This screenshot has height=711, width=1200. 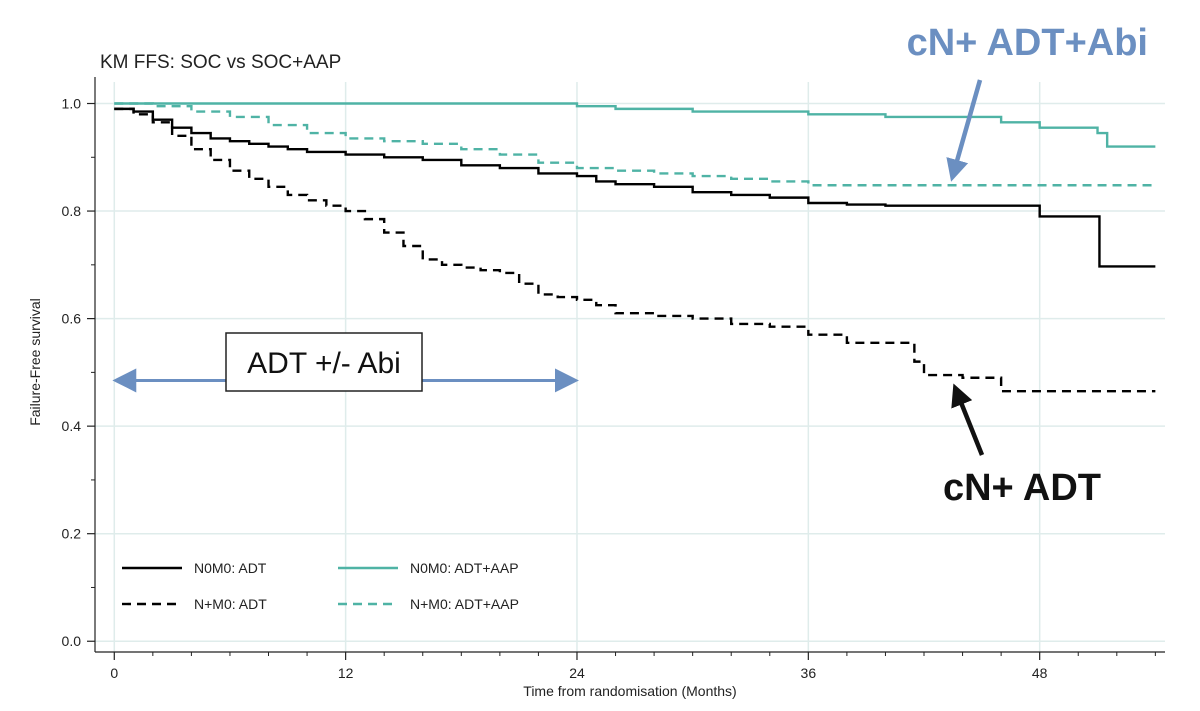 What do you see at coordinates (346, 673) in the screenshot?
I see `x-tick-label: 12` at bounding box center [346, 673].